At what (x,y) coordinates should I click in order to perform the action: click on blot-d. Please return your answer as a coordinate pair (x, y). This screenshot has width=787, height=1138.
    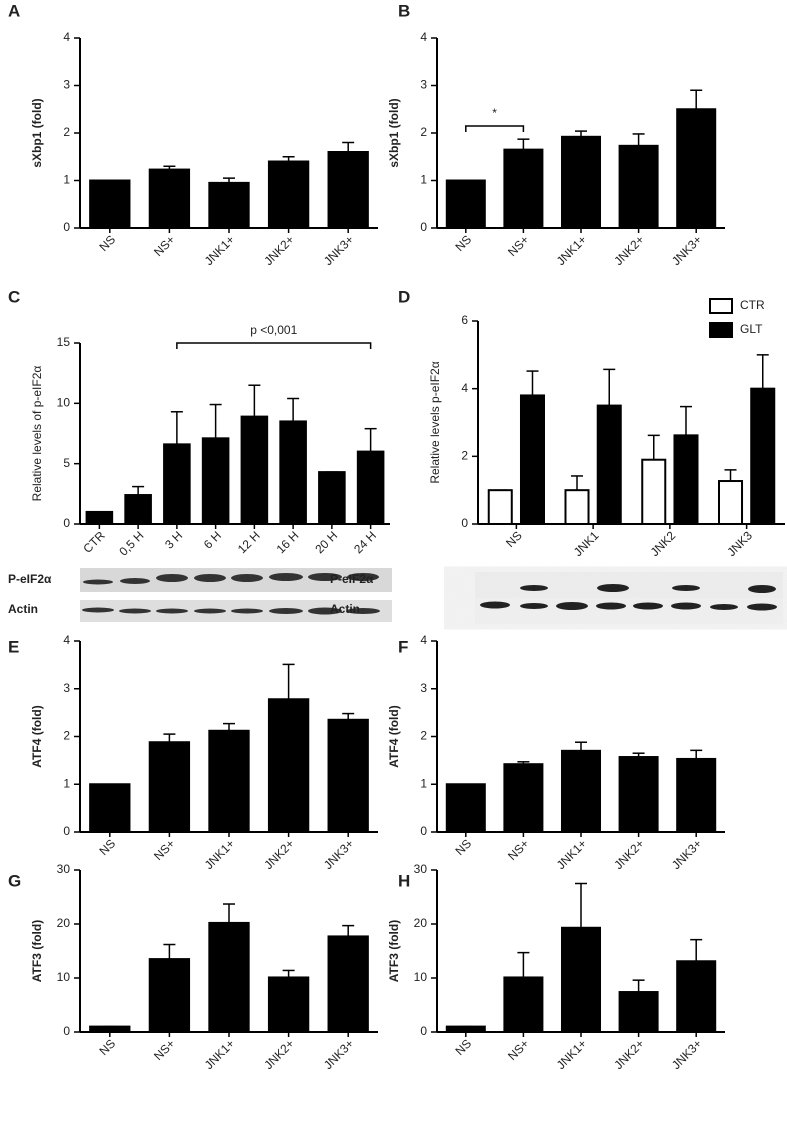
    Looking at the image, I should click on (629, 598).